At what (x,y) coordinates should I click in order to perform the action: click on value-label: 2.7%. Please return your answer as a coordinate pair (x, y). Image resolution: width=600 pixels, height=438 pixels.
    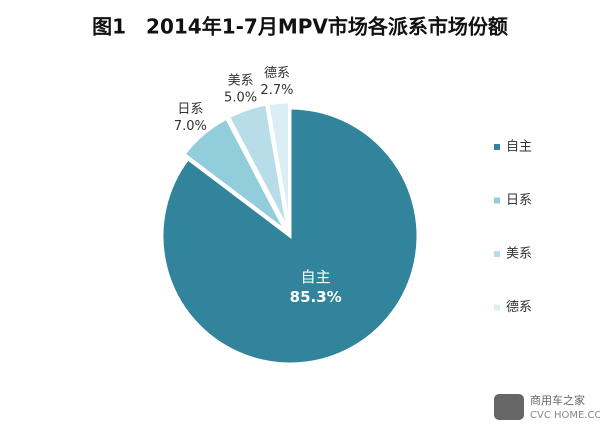
    Looking at the image, I should click on (276, 90).